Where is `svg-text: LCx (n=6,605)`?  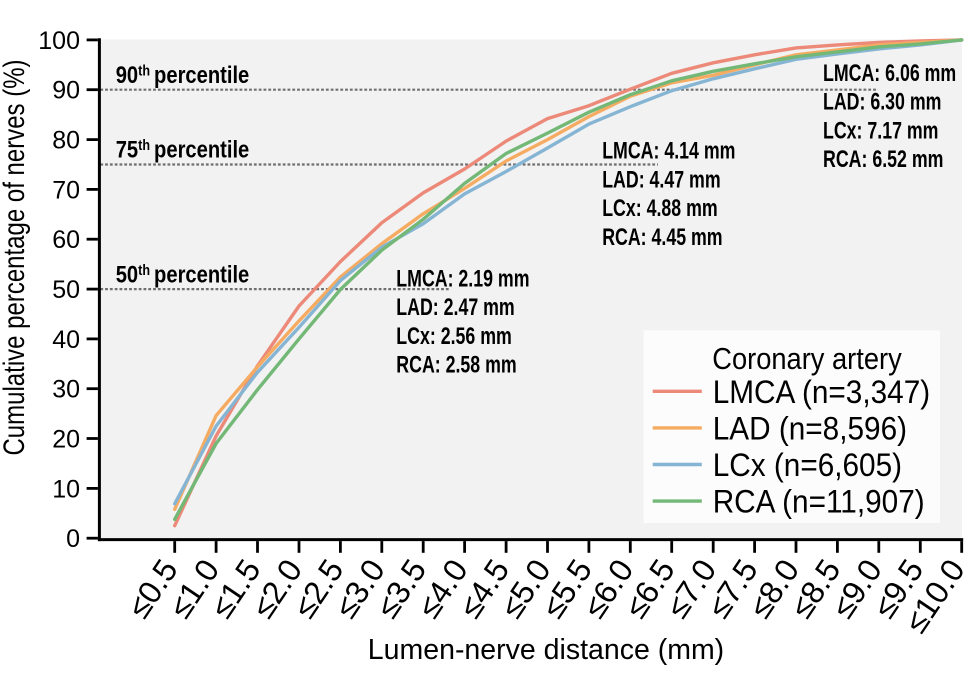
svg-text: LCx (n=6,605) is located at coordinates (807, 465).